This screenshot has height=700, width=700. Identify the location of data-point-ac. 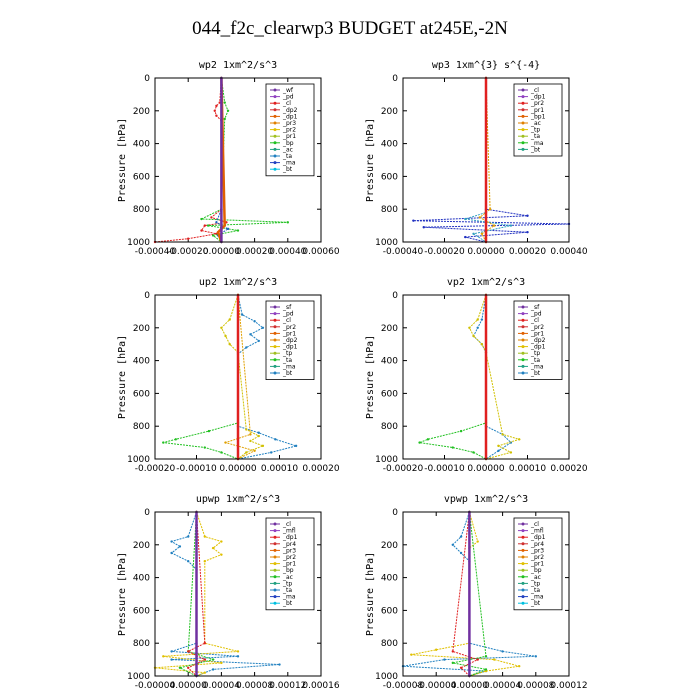
(511, 225).